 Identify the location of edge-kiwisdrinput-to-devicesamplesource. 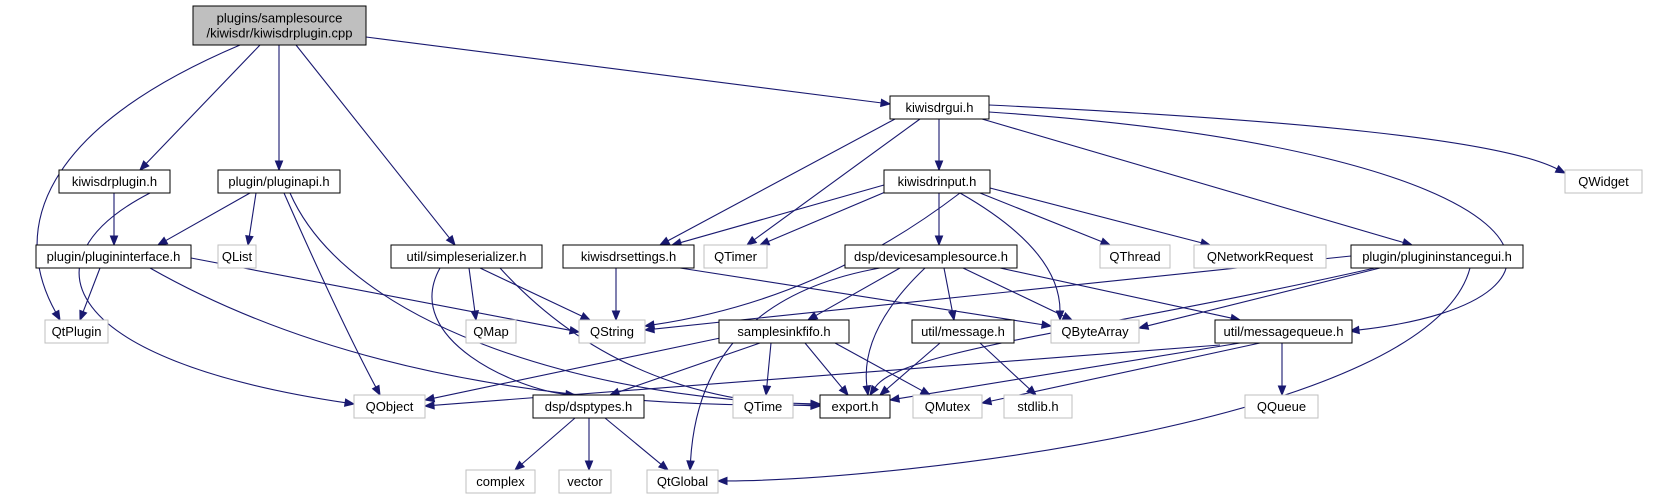
(939, 220).